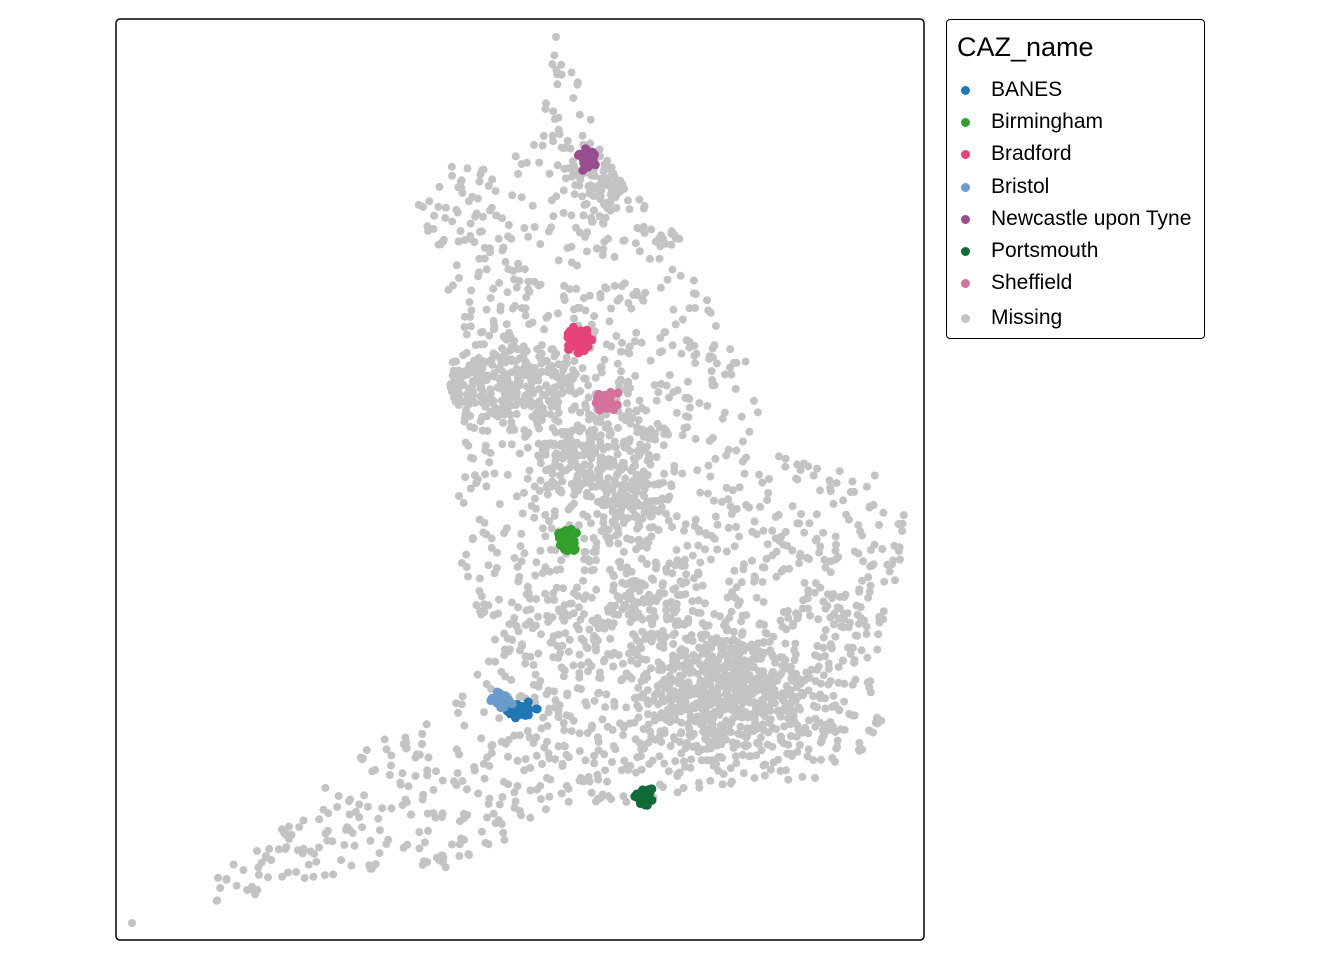 This screenshot has height=960, width=1344. I want to click on portsmouth-point, so click(650, 789).